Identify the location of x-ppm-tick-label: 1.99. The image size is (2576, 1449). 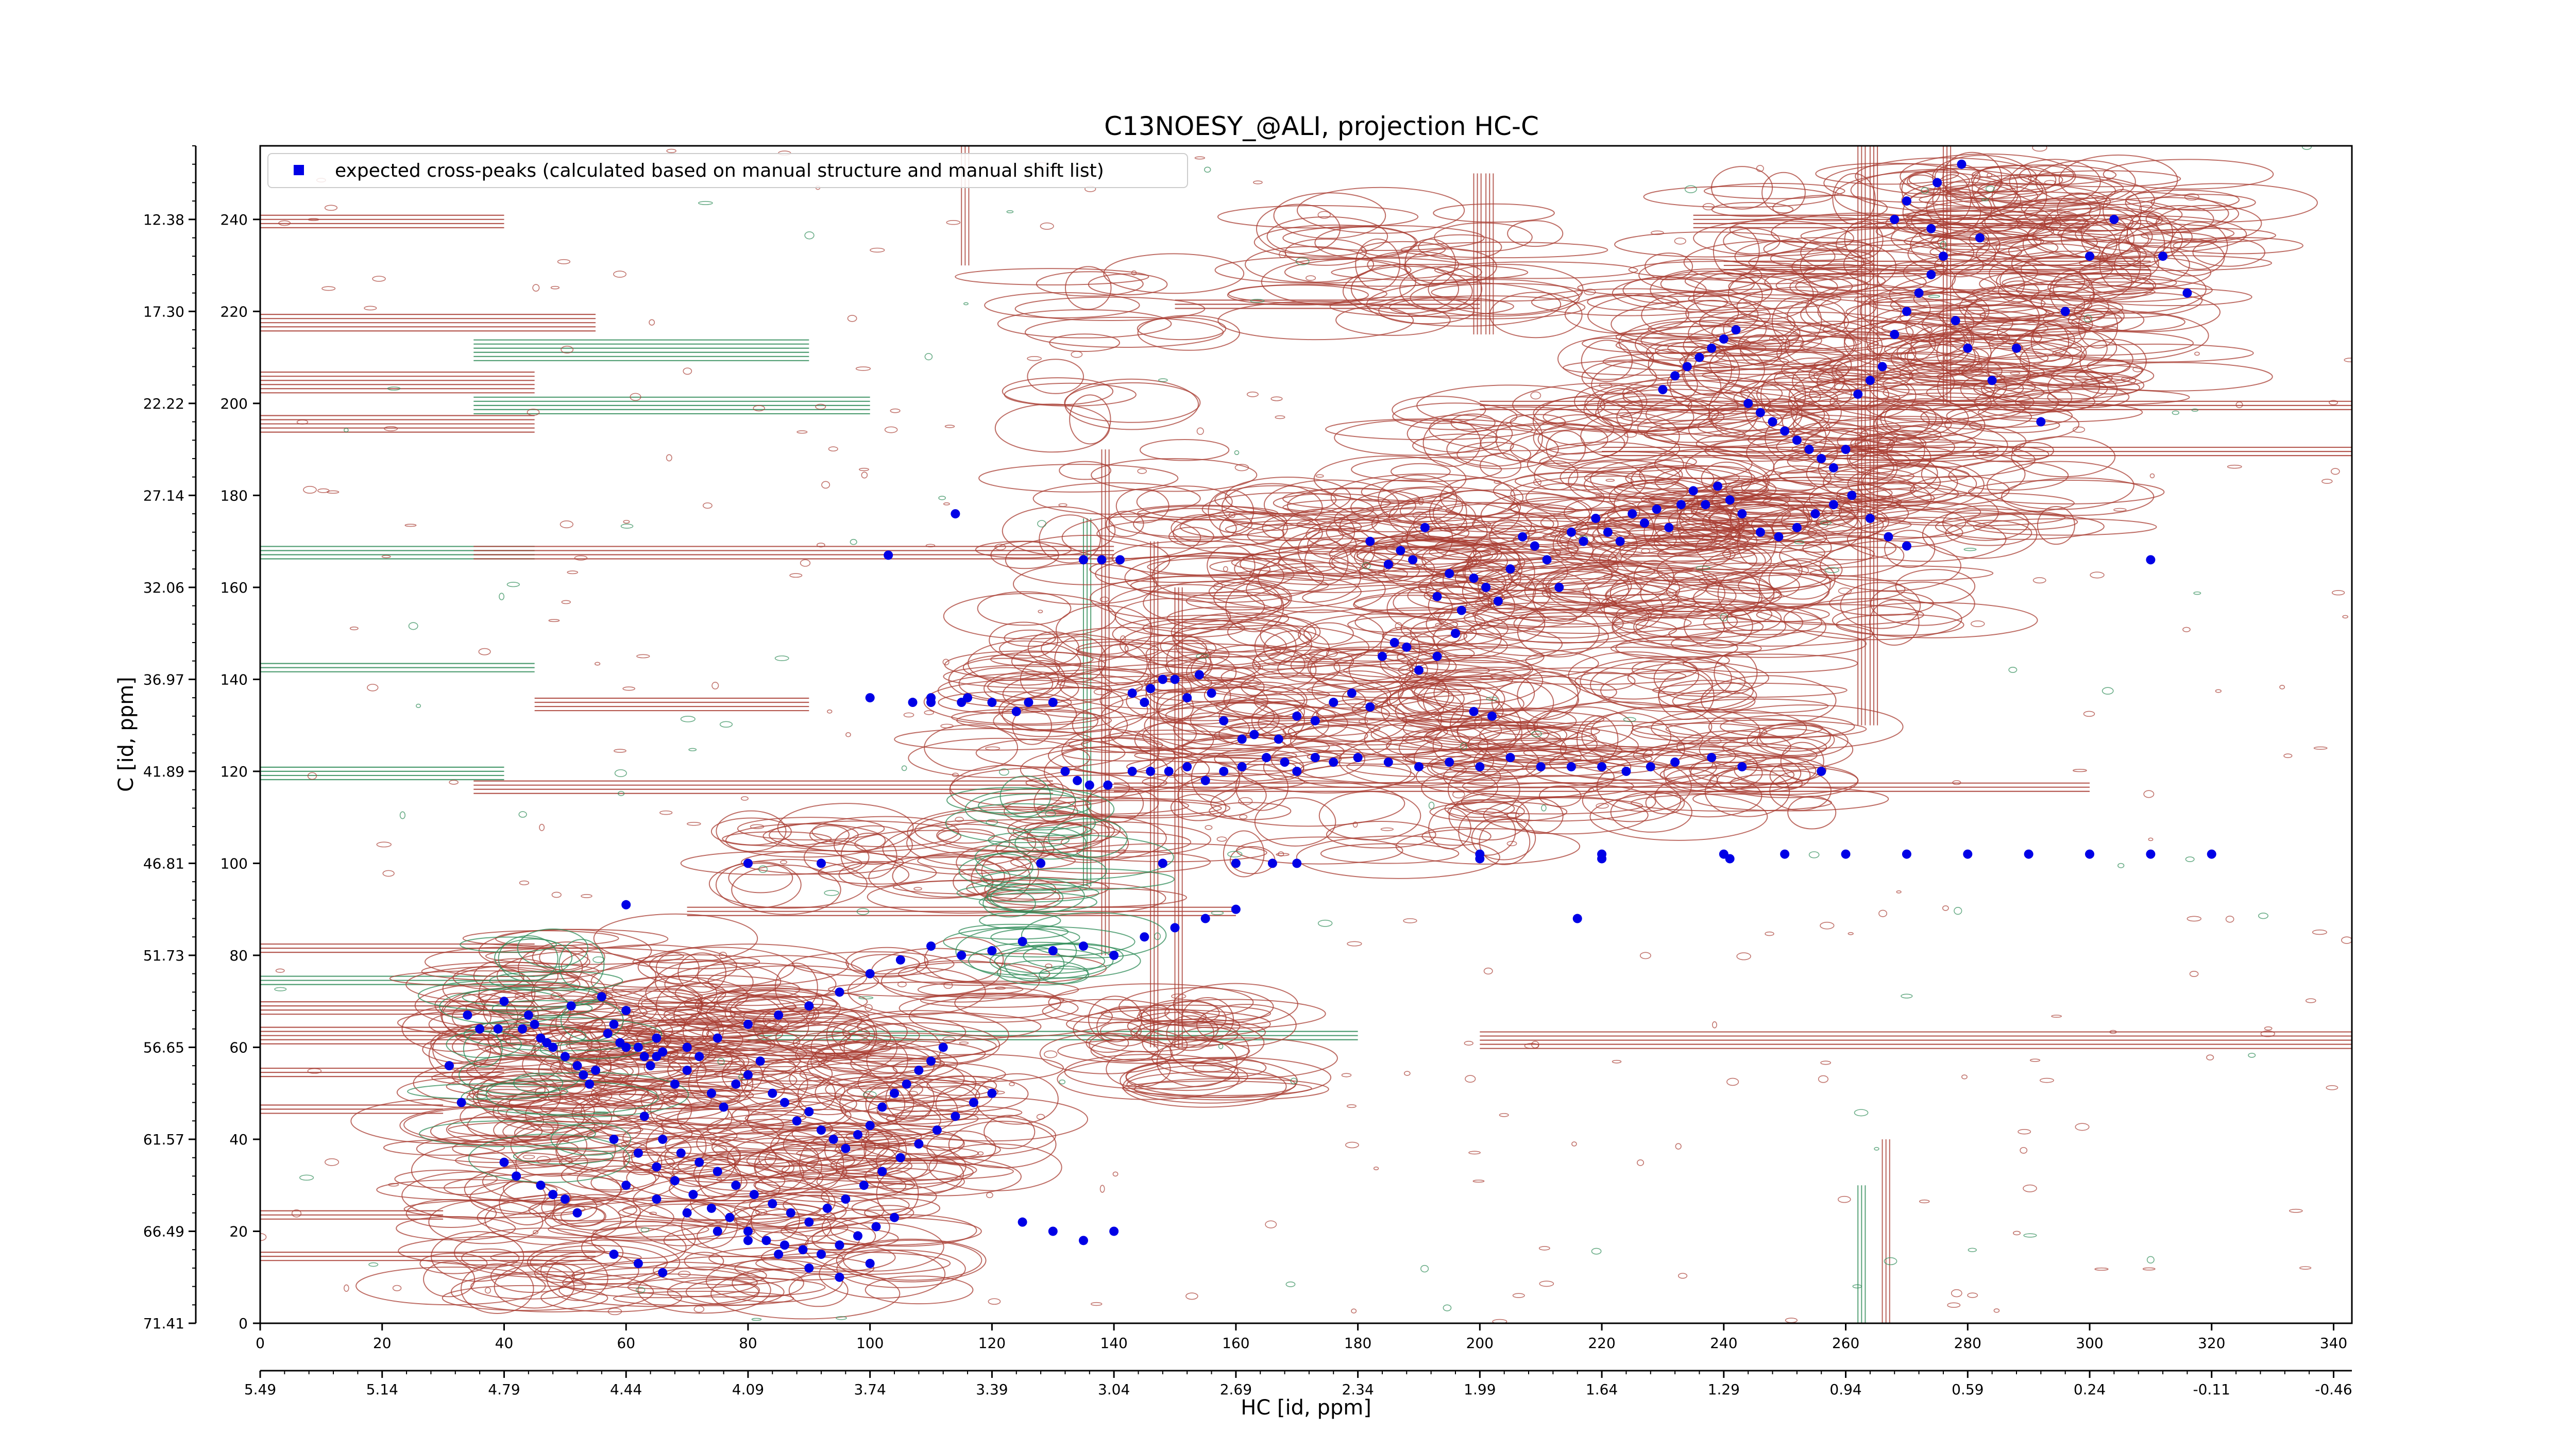
(1480, 1389).